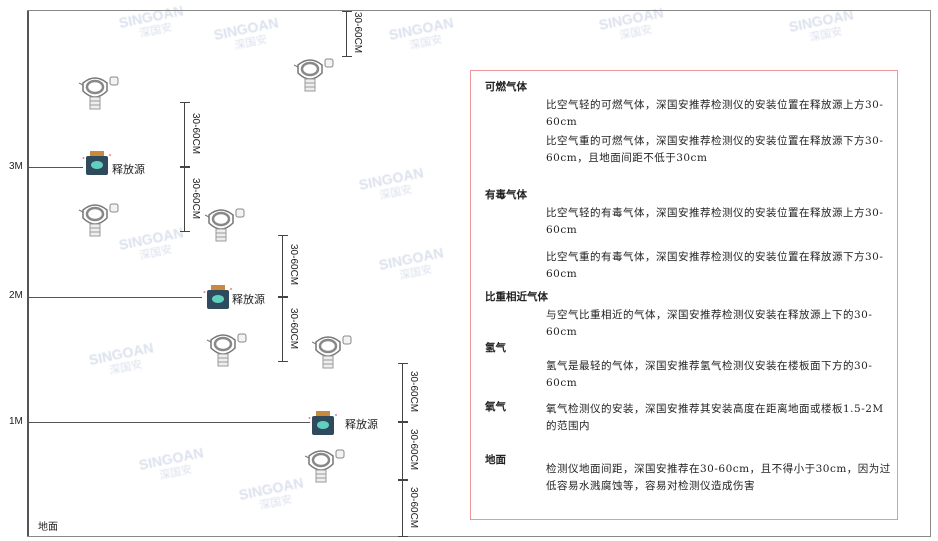 The height and width of the screenshot is (541, 938). What do you see at coordinates (479, 10) in the screenshot?
I see `ceiling-line` at bounding box center [479, 10].